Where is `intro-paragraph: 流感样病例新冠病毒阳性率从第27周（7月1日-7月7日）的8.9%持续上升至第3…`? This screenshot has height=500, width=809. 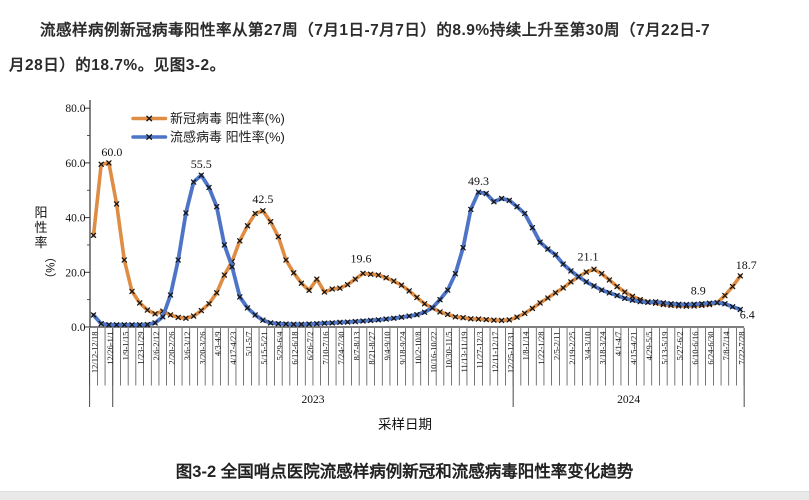 intro-paragraph: 流感样病例新冠病毒阳性率从第27周（7月1日-7月7日）的8.9%持续上升至第3… is located at coordinates (404, 48).